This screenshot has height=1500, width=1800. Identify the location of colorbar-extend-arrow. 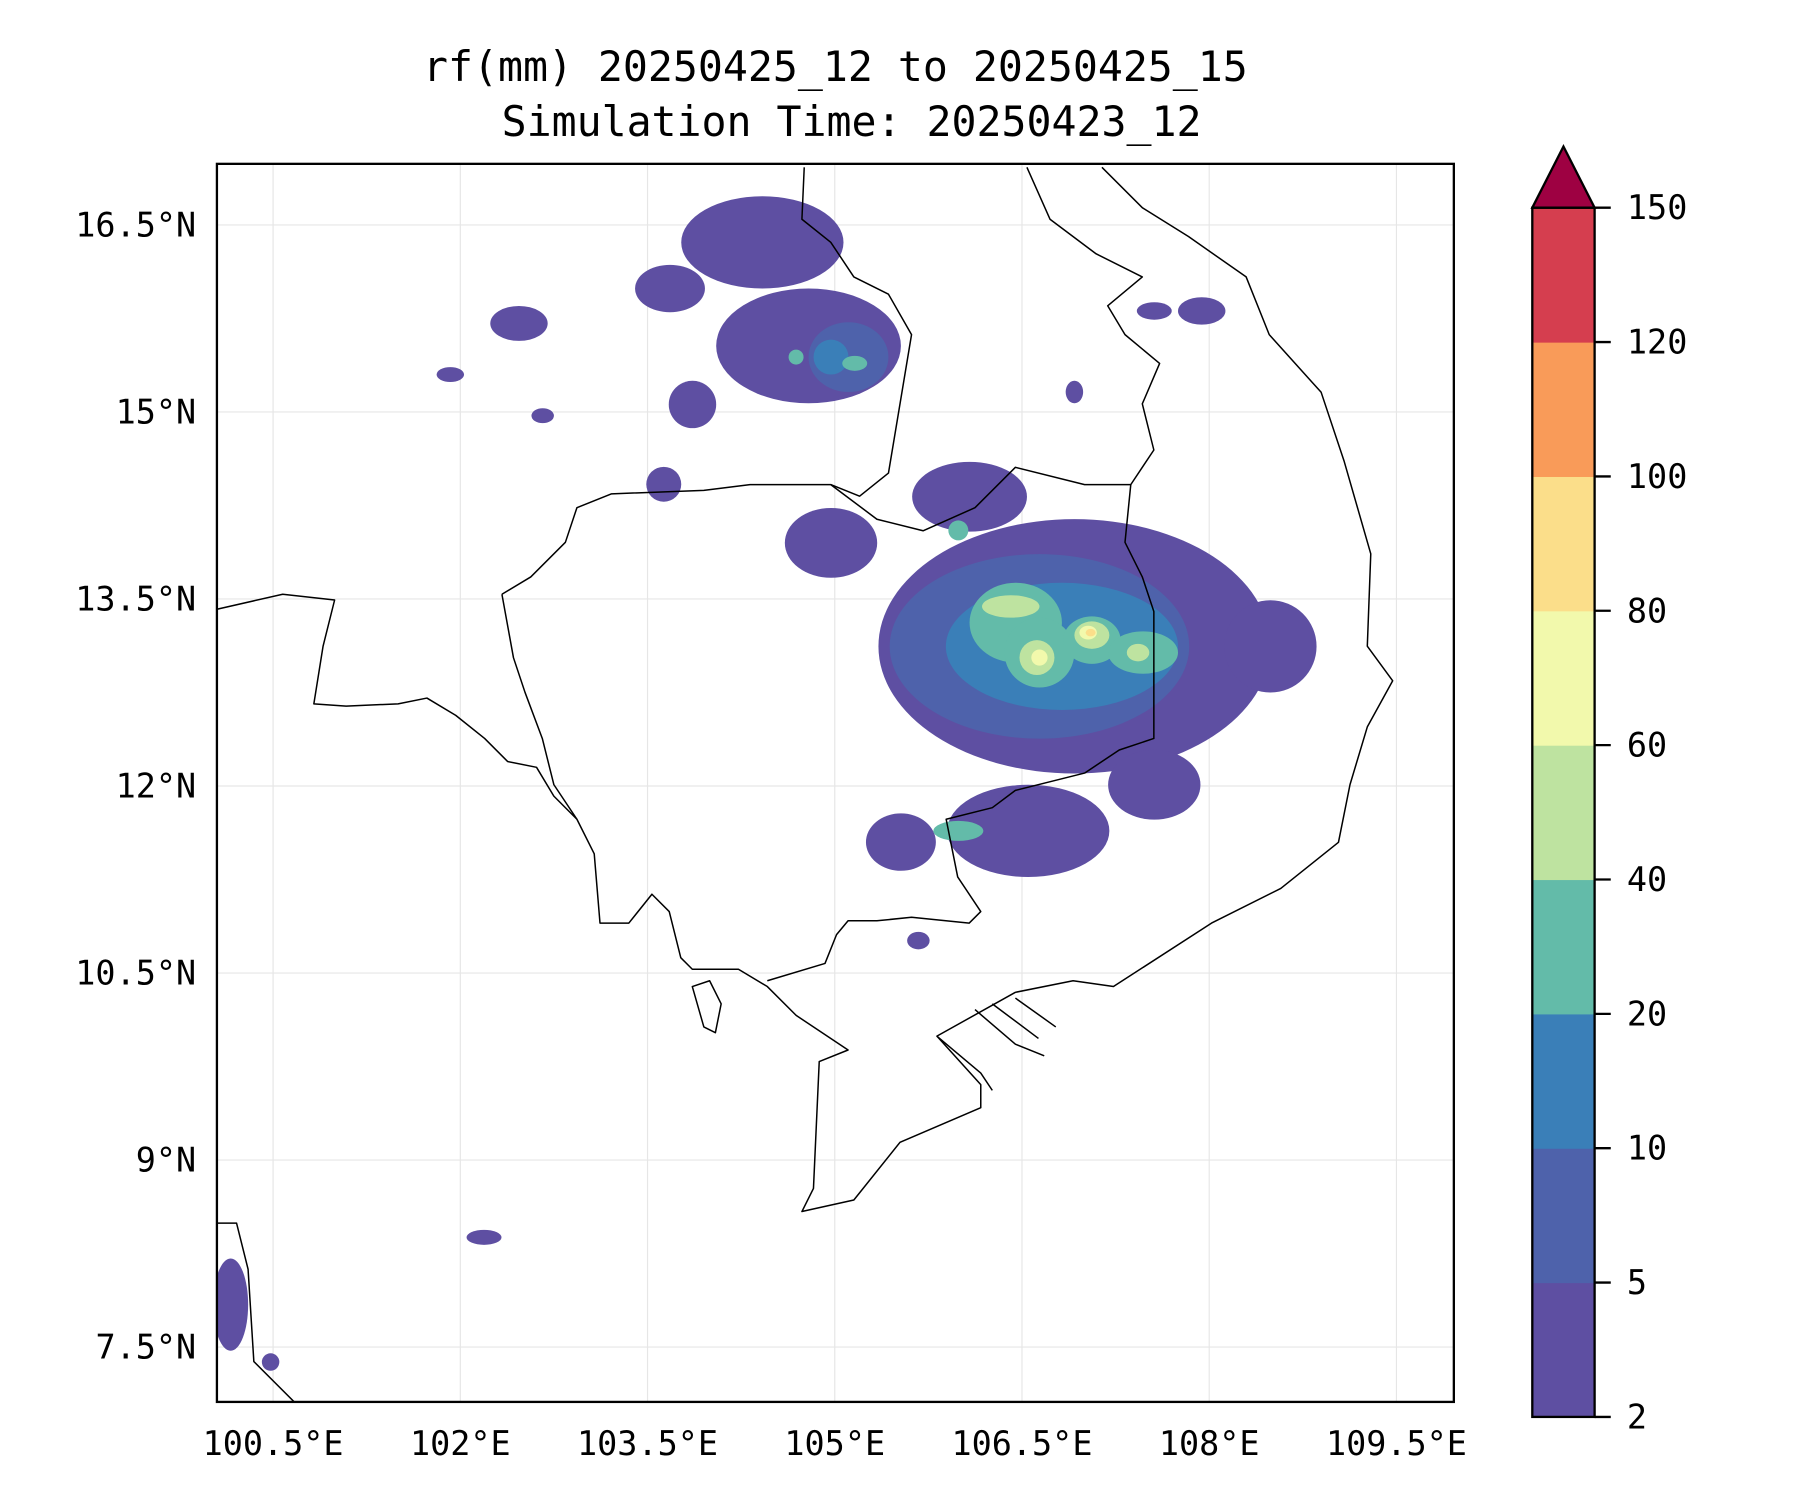
(1563, 176).